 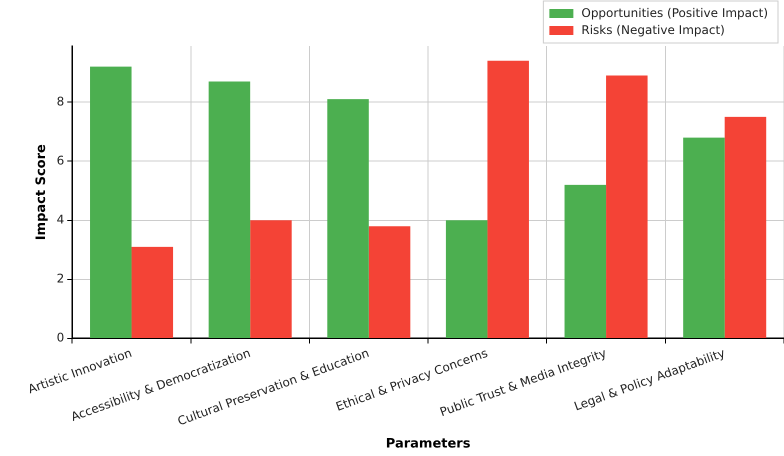 What do you see at coordinates (674, 13) in the screenshot?
I see `legend-label: Opportunities (Positive Impact)` at bounding box center [674, 13].